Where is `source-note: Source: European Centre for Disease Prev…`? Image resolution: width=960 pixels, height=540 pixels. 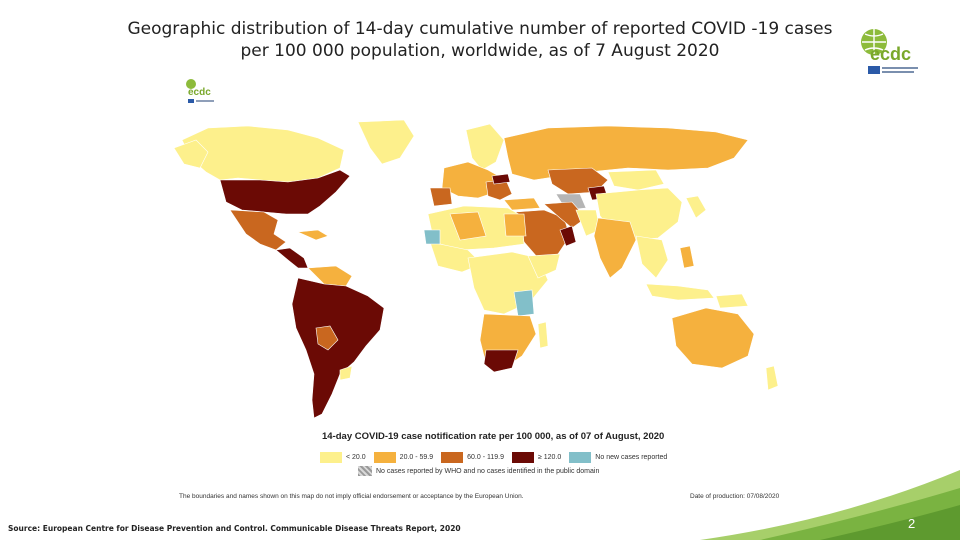
source-note: Source: European Centre for Disease Prev… is located at coordinates (234, 528).